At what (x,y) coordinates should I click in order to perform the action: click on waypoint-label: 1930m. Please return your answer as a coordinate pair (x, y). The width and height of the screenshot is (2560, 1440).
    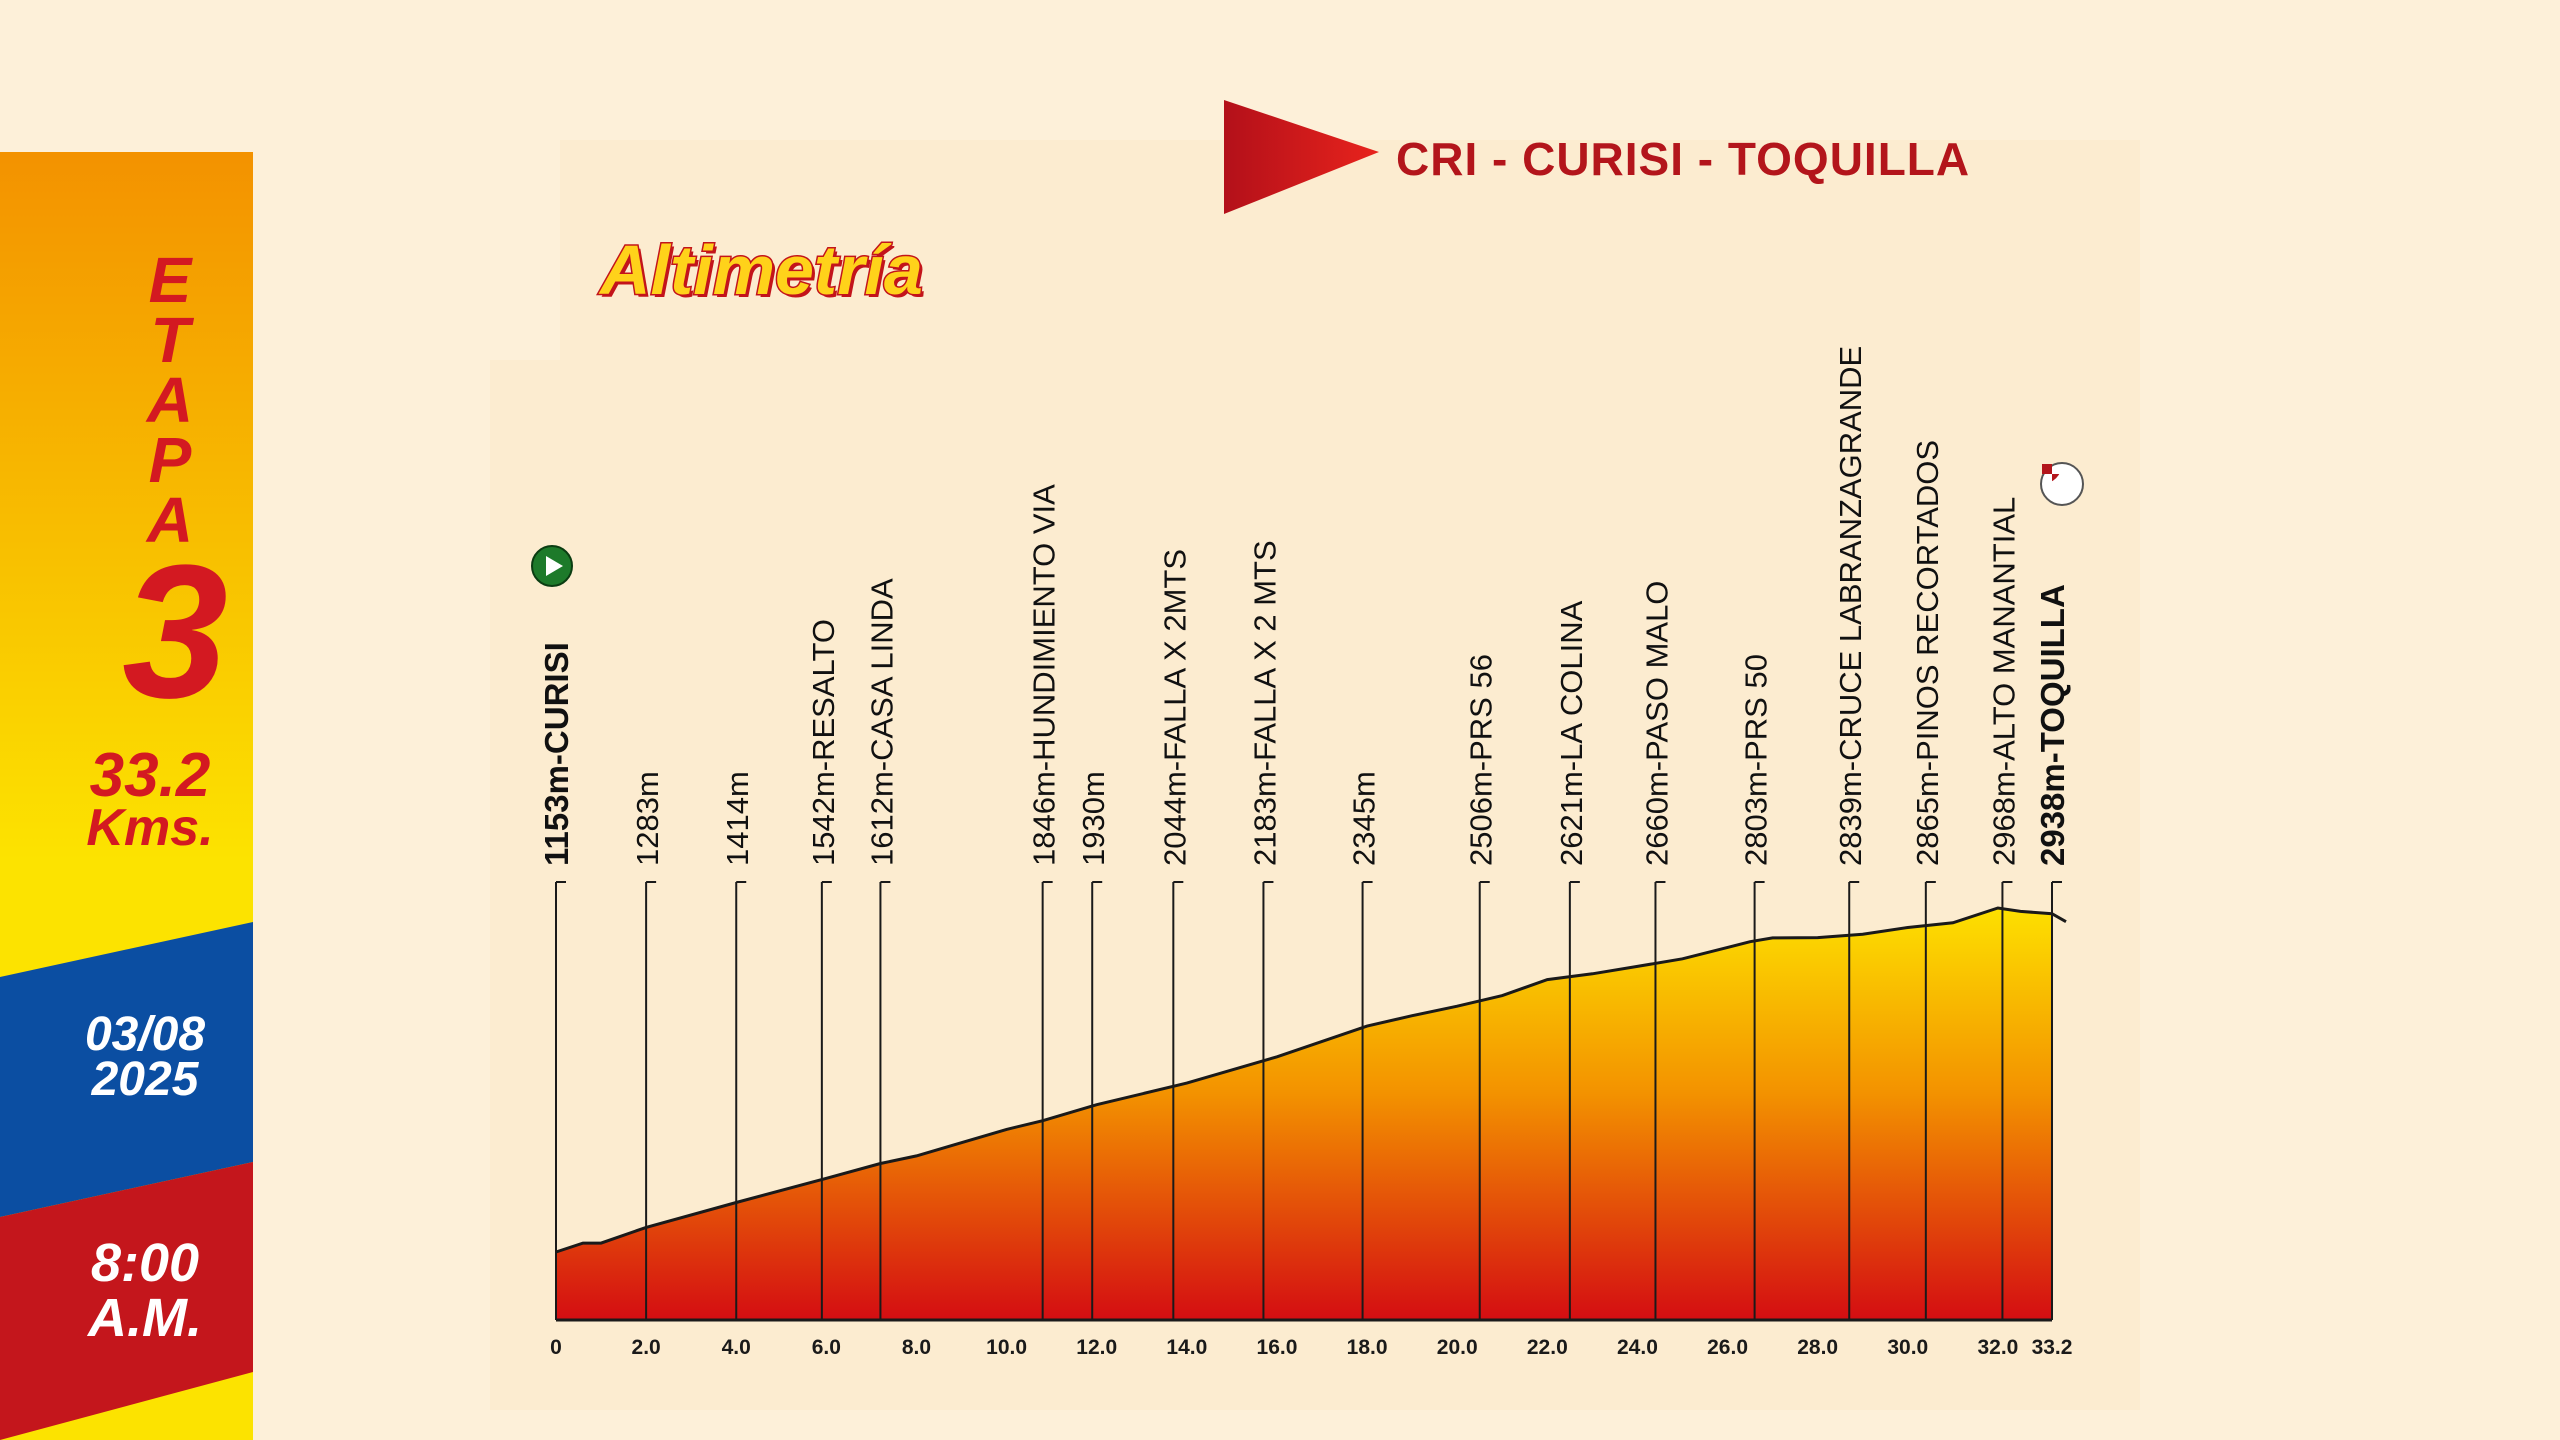
    Looking at the image, I should click on (1093, 818).